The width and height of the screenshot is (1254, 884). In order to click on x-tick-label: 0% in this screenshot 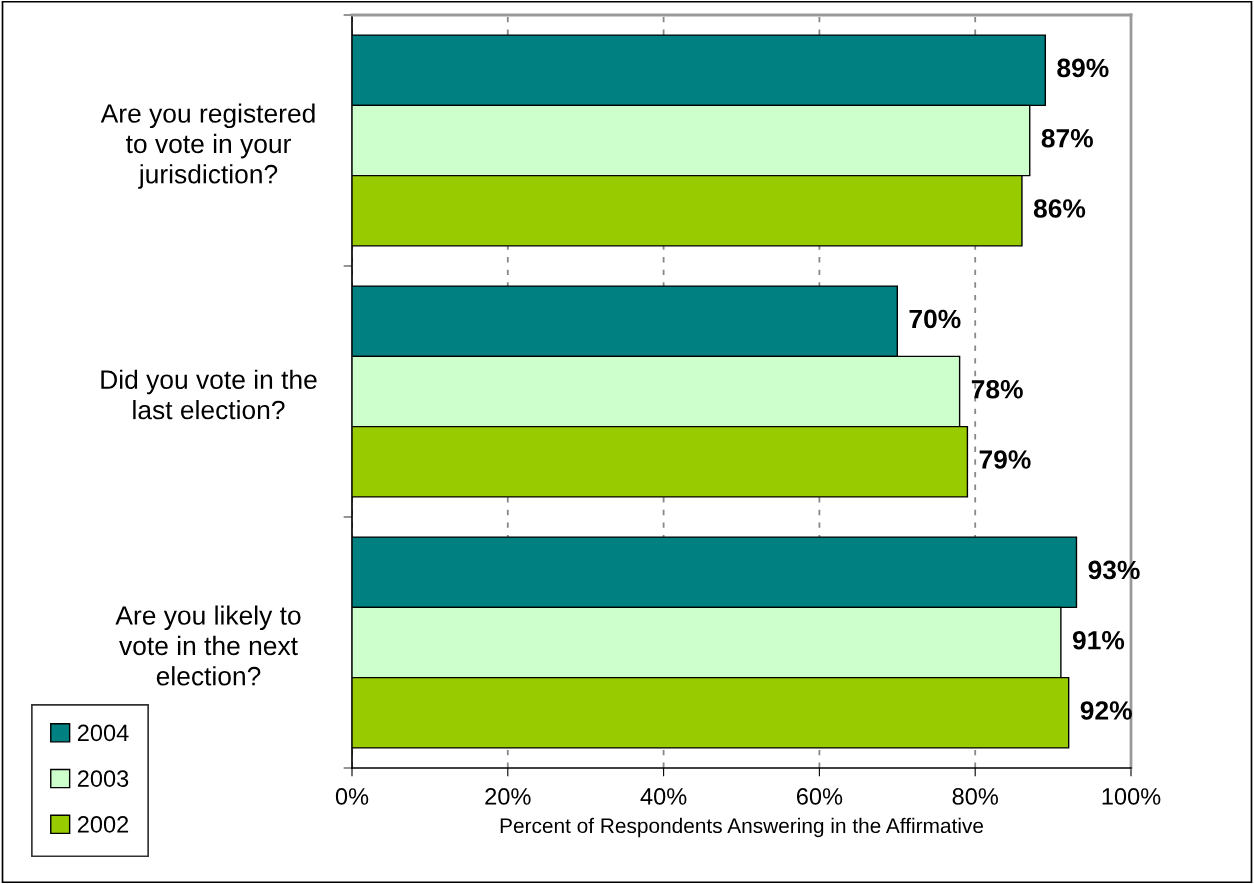, I will do `click(352, 796)`.